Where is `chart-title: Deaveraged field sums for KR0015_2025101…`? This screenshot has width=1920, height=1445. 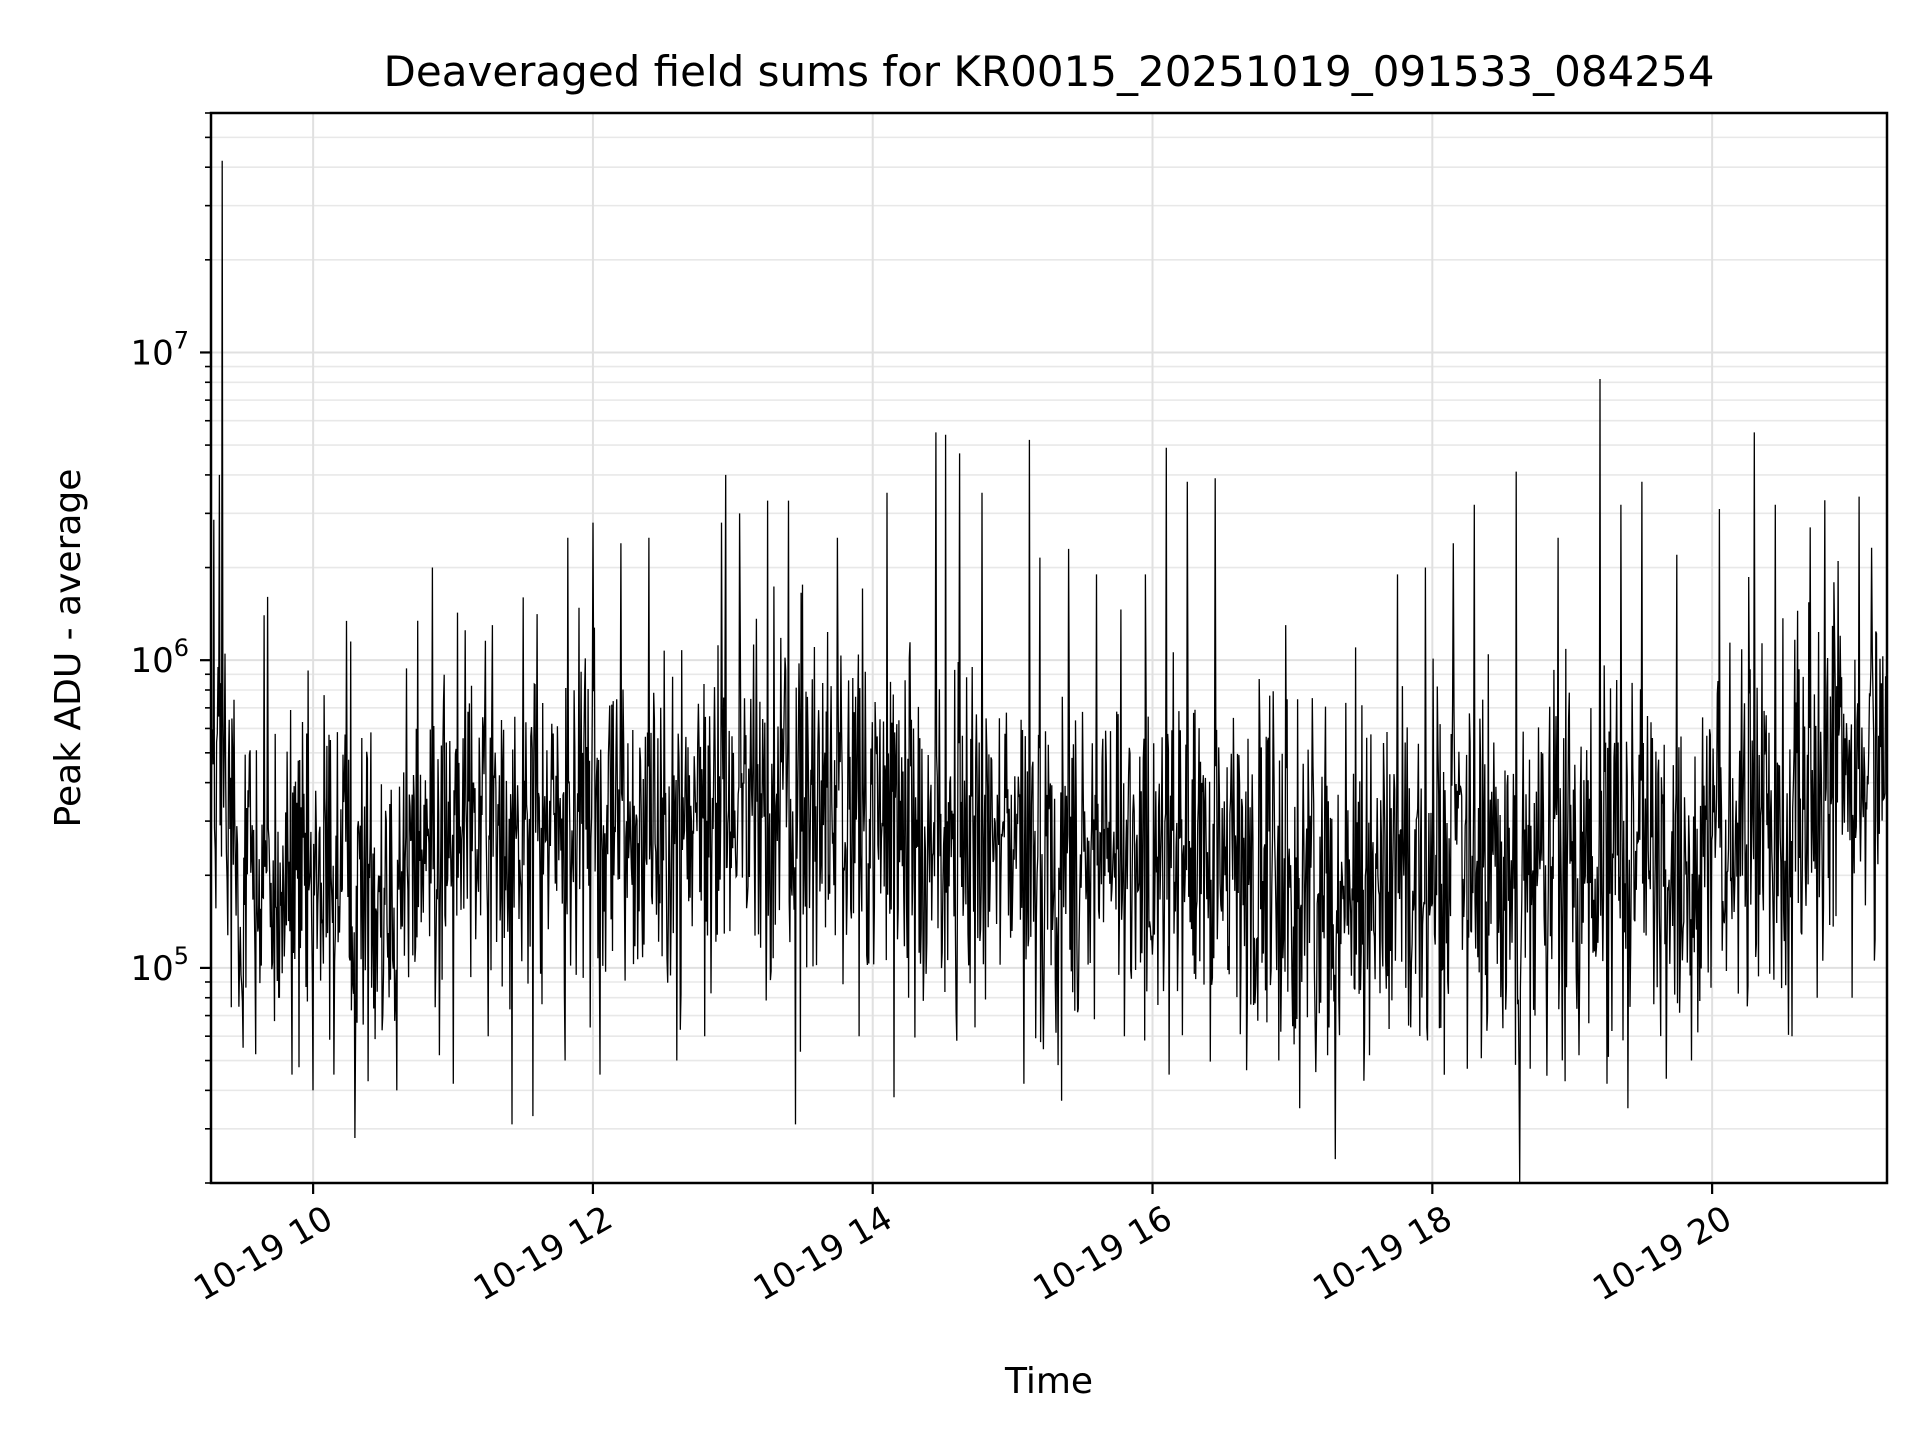 chart-title: Deaveraged field sums for KR0015_2025101… is located at coordinates (1049, 71).